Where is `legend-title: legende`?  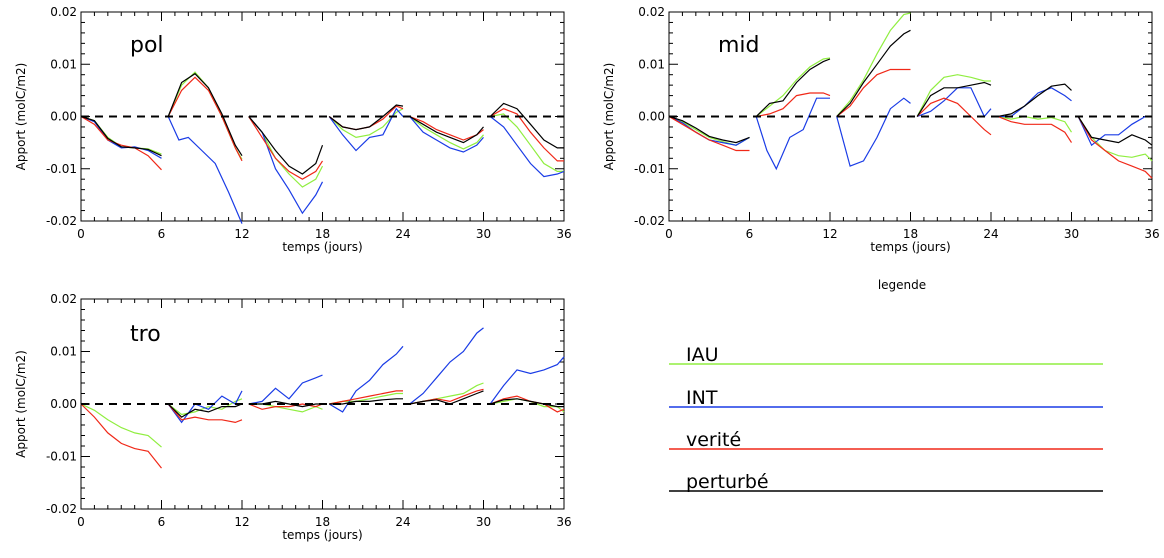 legend-title: legende is located at coordinates (902, 285).